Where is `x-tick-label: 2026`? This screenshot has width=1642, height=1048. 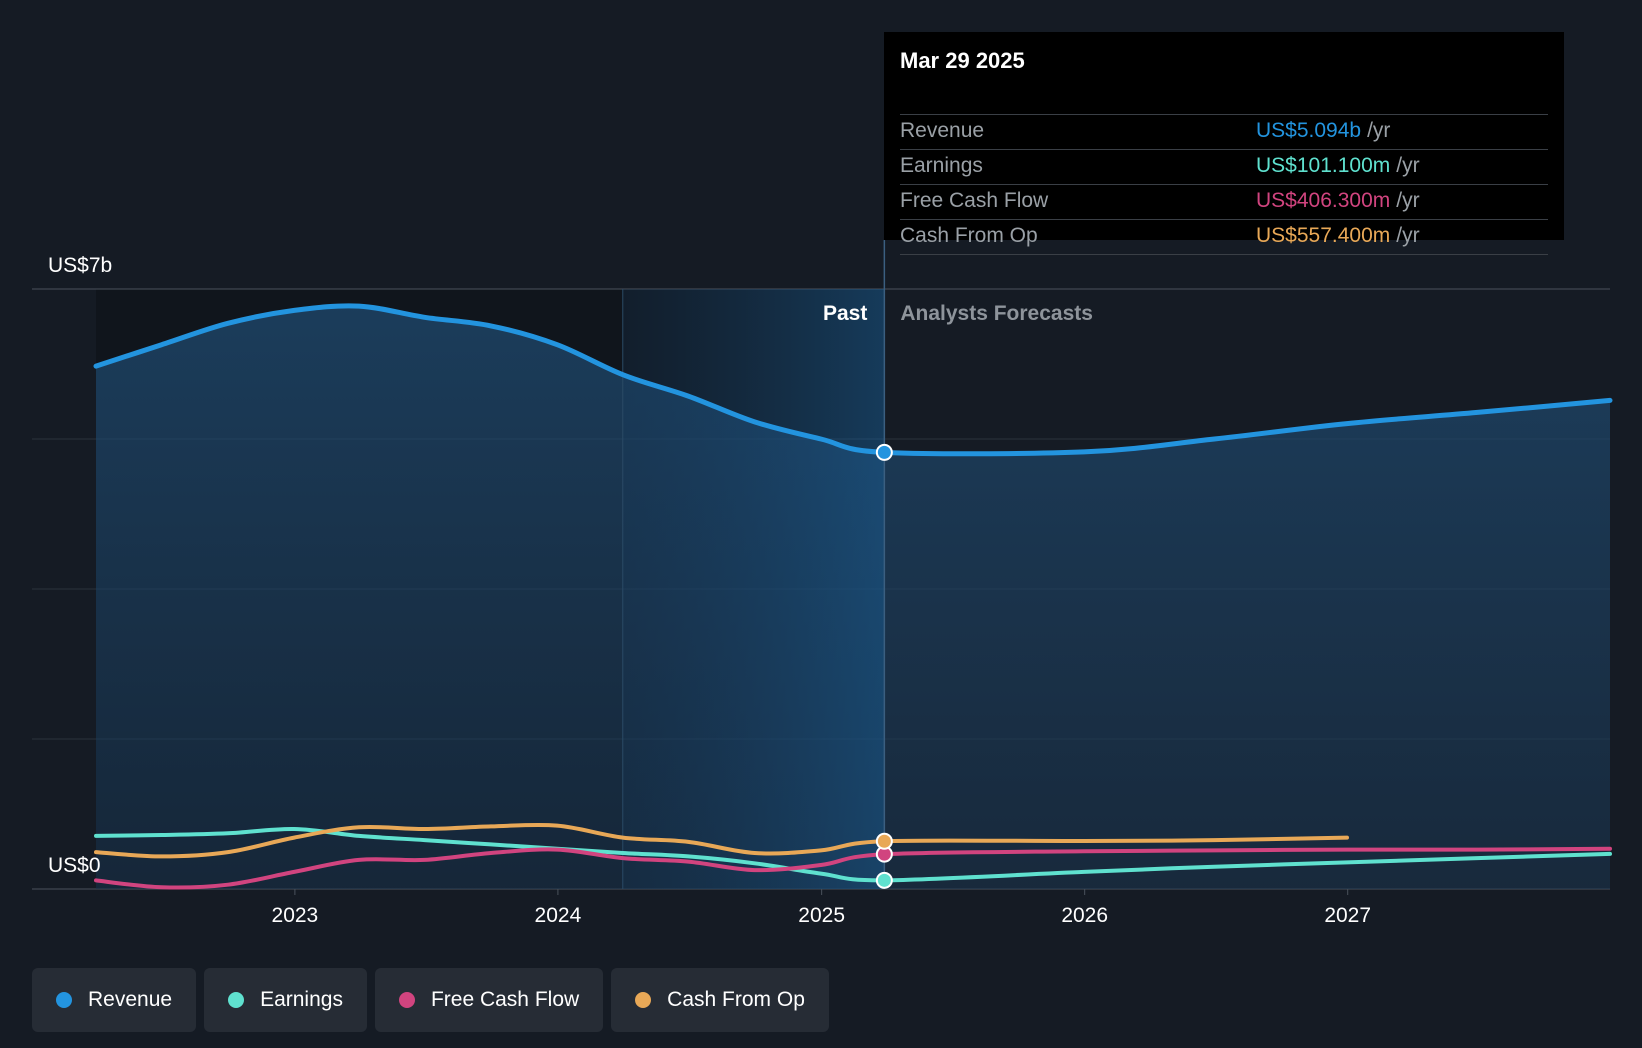 x-tick-label: 2026 is located at coordinates (1084, 915).